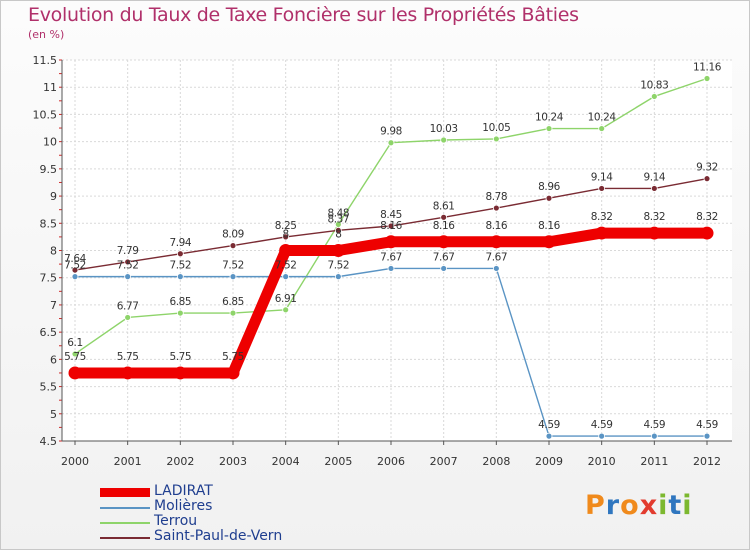 The image size is (750, 550). I want to click on y-tick-label: 8, so click(53, 251).